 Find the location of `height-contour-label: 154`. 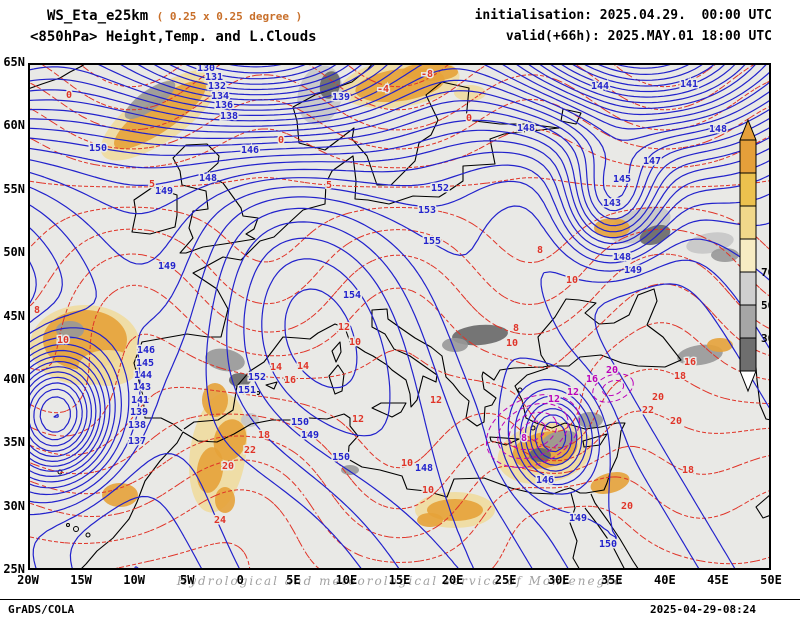

height-contour-label: 154 is located at coordinates (352, 295).